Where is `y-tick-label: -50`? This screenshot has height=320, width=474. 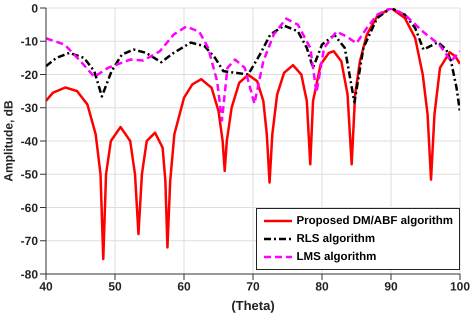 y-tick-label: -50 is located at coordinates (29, 175).